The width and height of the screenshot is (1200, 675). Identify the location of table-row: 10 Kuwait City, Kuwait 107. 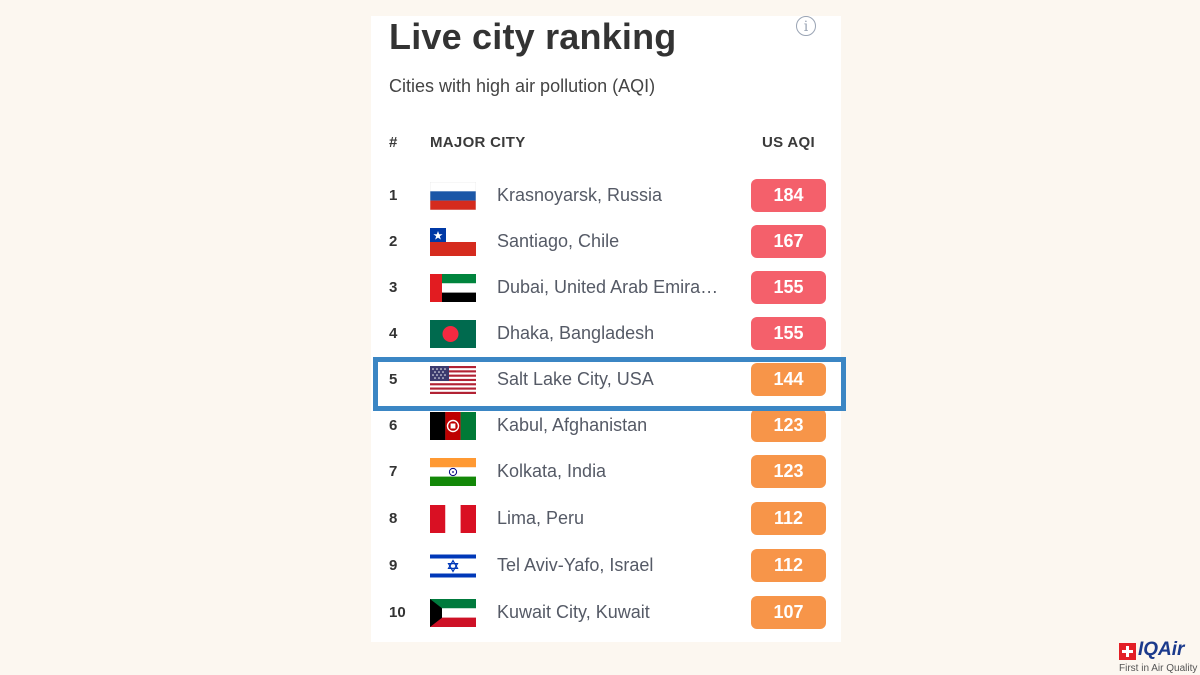
(606, 613).